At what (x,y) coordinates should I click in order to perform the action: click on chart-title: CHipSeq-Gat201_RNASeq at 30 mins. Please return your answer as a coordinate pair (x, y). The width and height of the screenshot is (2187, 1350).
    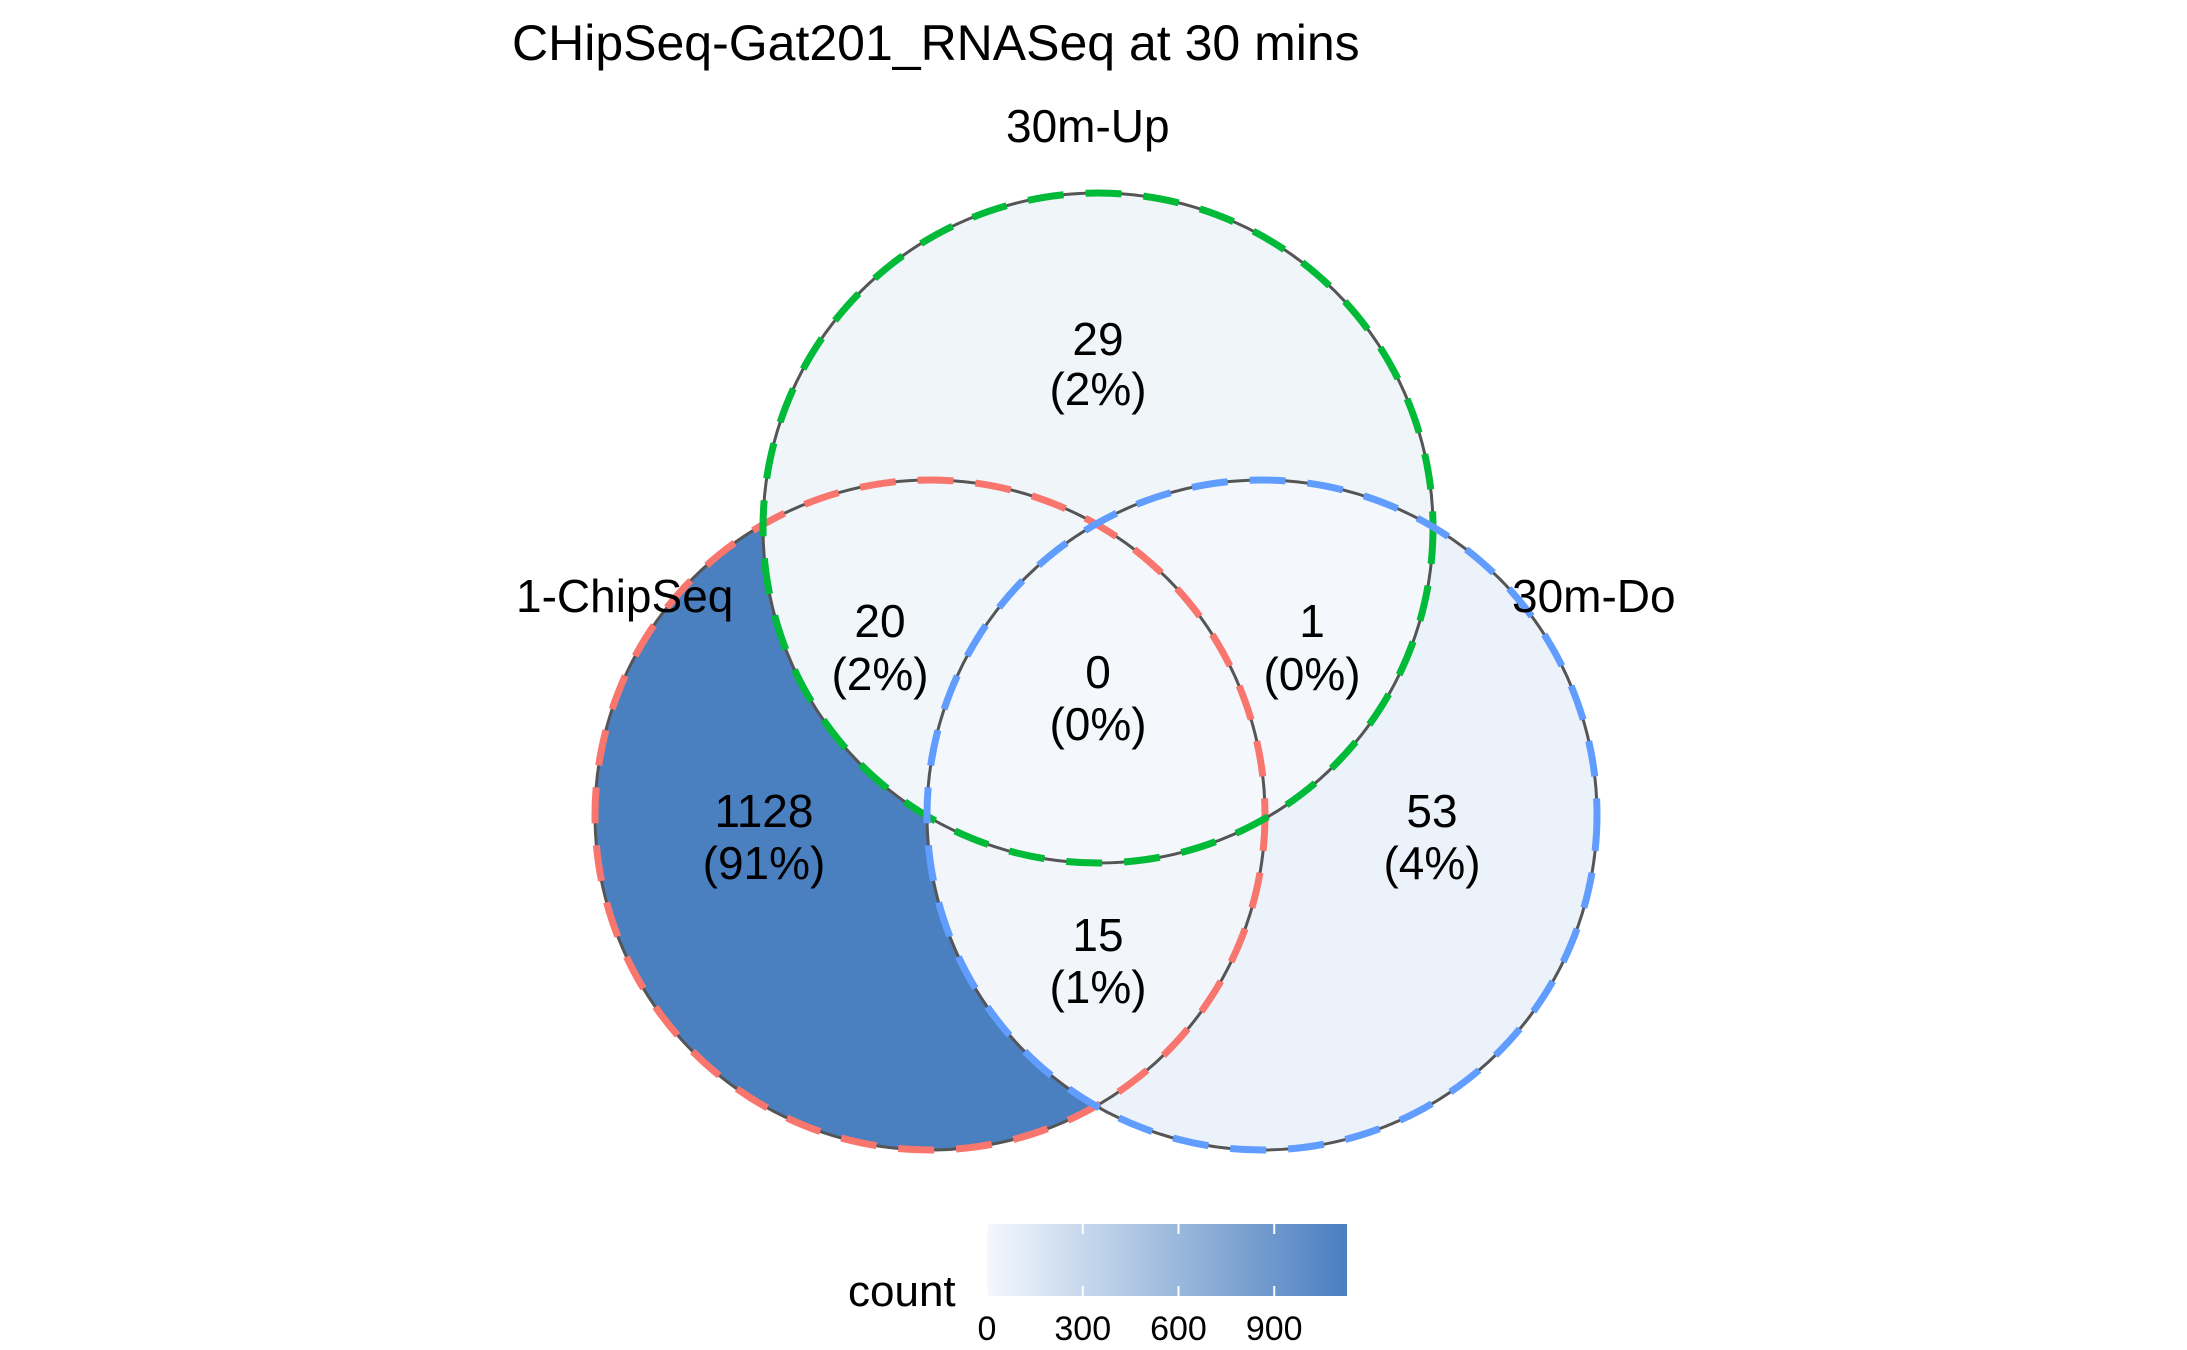
    Looking at the image, I should click on (936, 43).